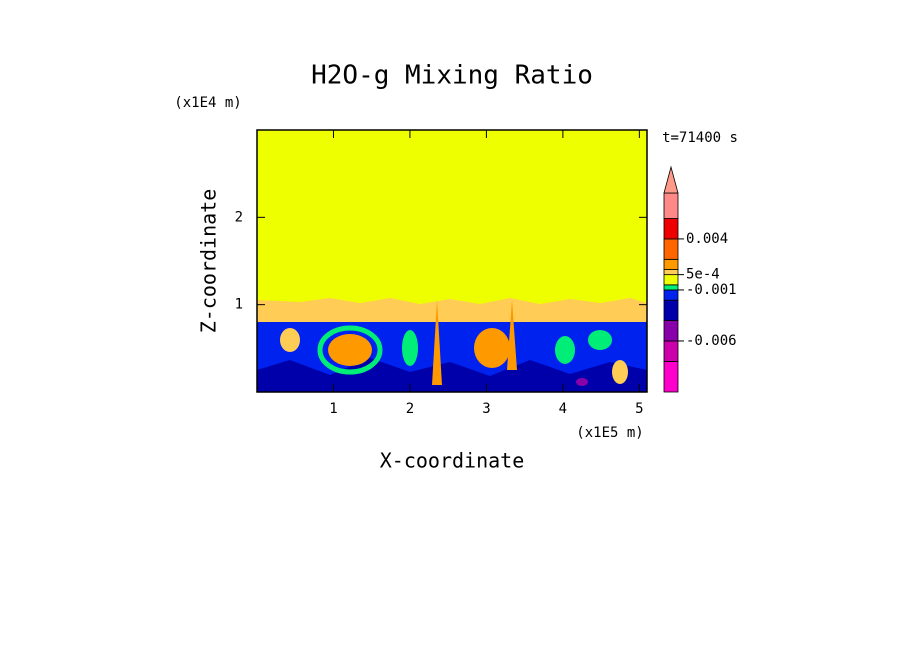 This screenshot has height=654, width=904. I want to click on y-tick-label: 1, so click(239, 305).